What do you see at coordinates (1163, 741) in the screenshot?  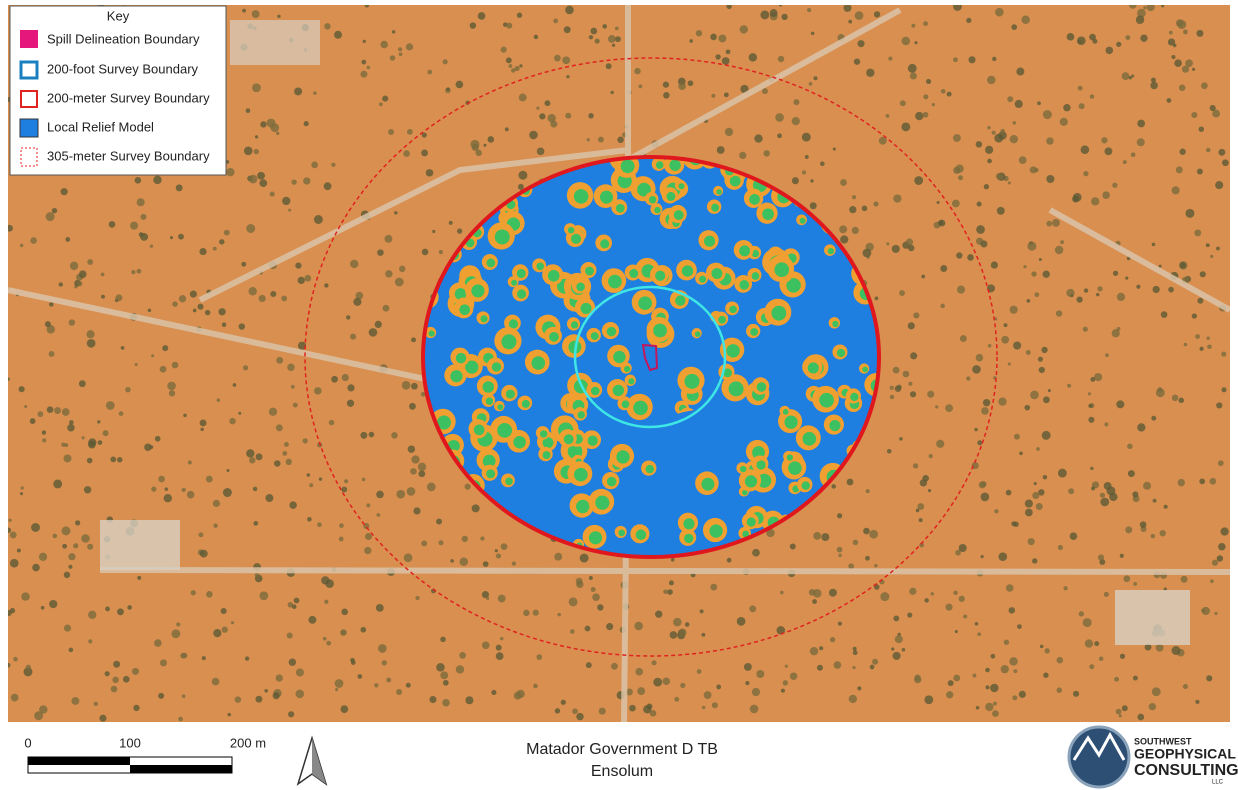 I see `logo-text: SOUTHWEST` at bounding box center [1163, 741].